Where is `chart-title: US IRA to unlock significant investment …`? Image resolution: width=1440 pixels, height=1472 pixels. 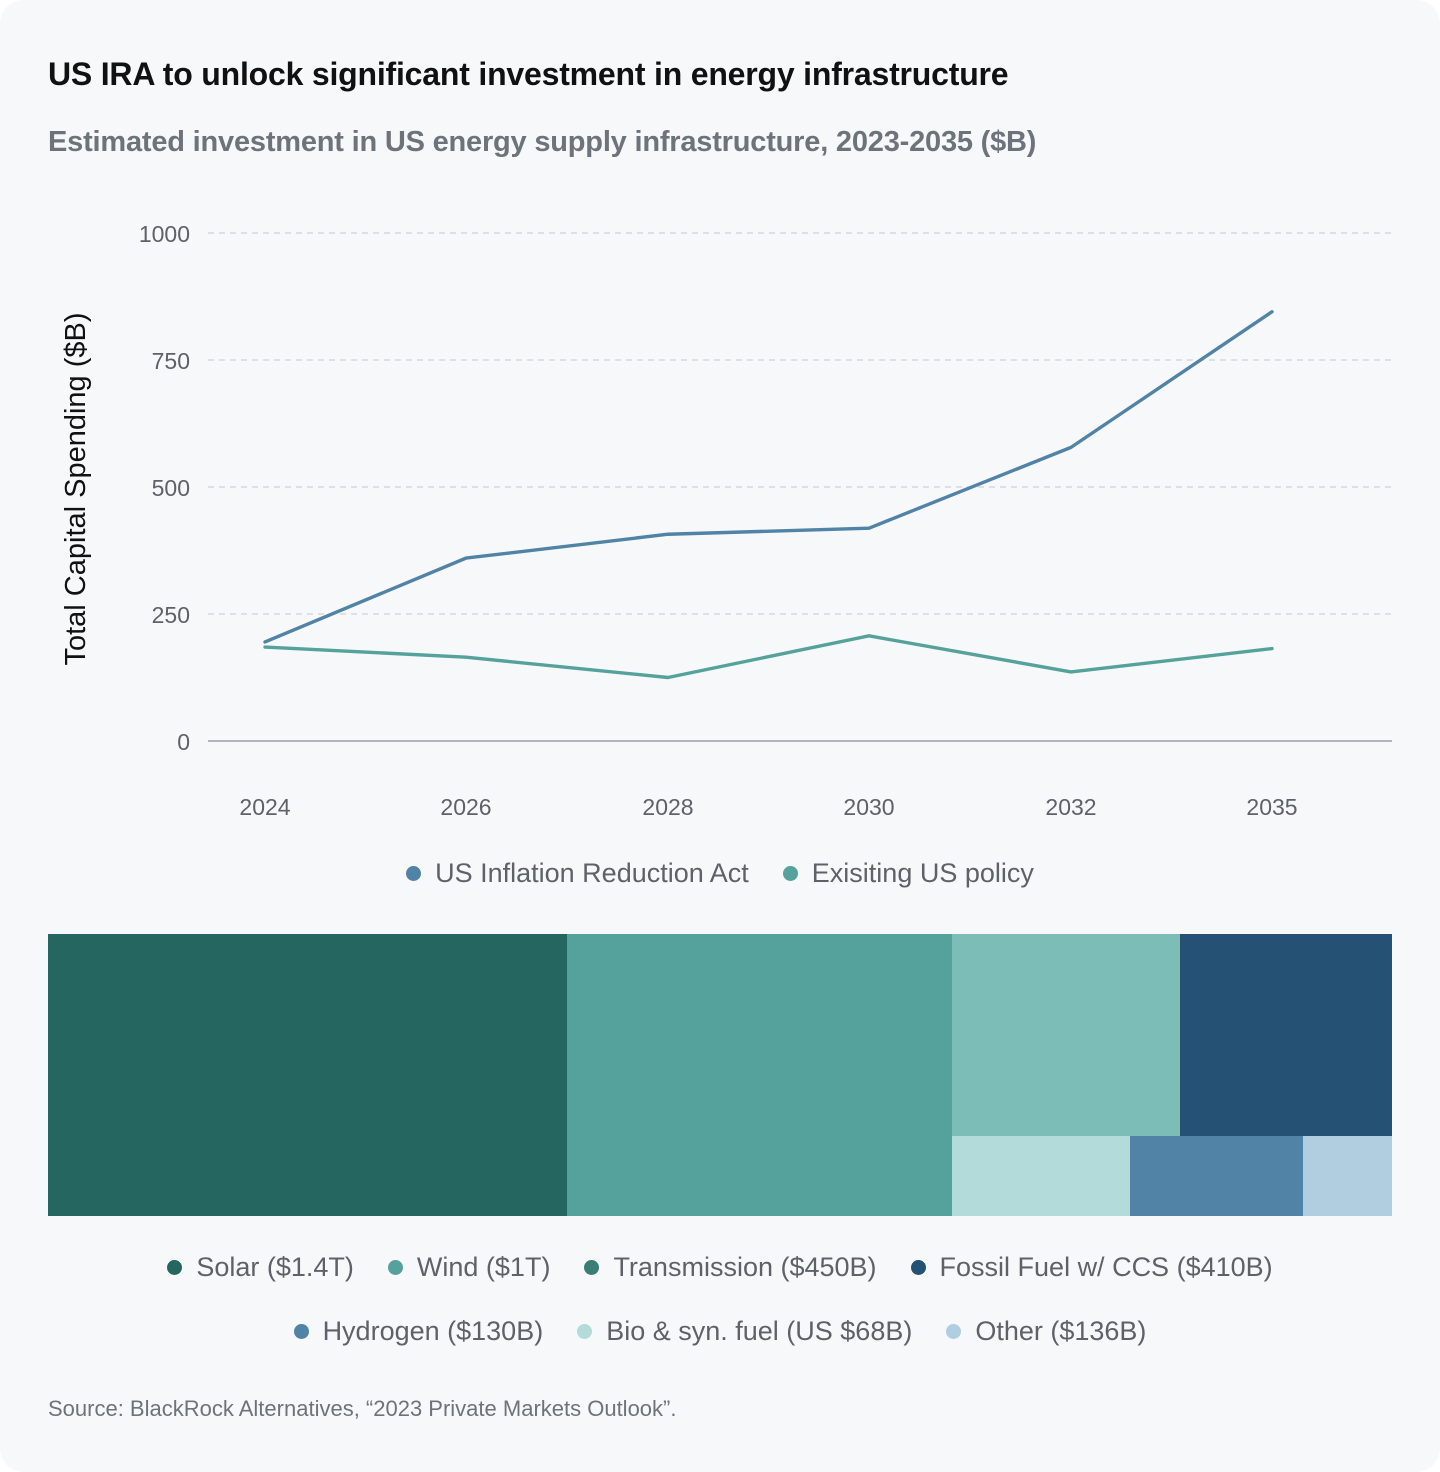
chart-title: US IRA to unlock significant investment … is located at coordinates (528, 74).